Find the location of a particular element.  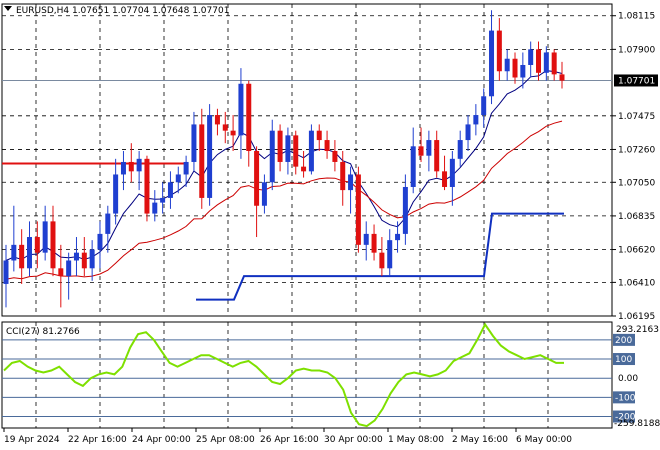

support-step-line is located at coordinates (380, 256).